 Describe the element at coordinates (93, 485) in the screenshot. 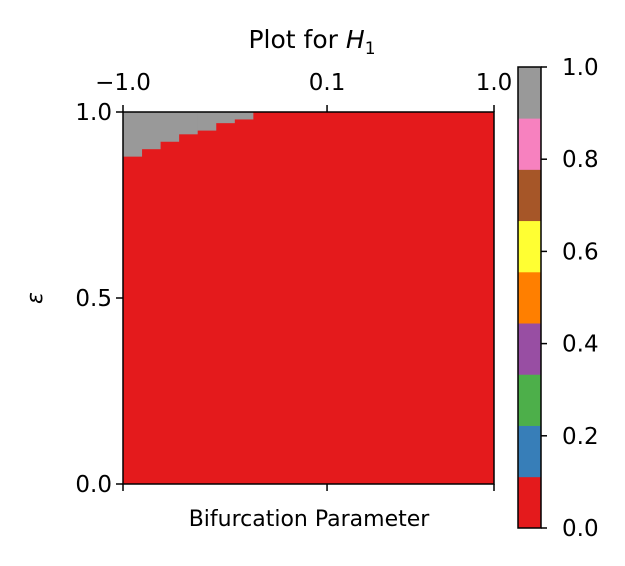

I see `y-tick-label: 0.0` at that location.